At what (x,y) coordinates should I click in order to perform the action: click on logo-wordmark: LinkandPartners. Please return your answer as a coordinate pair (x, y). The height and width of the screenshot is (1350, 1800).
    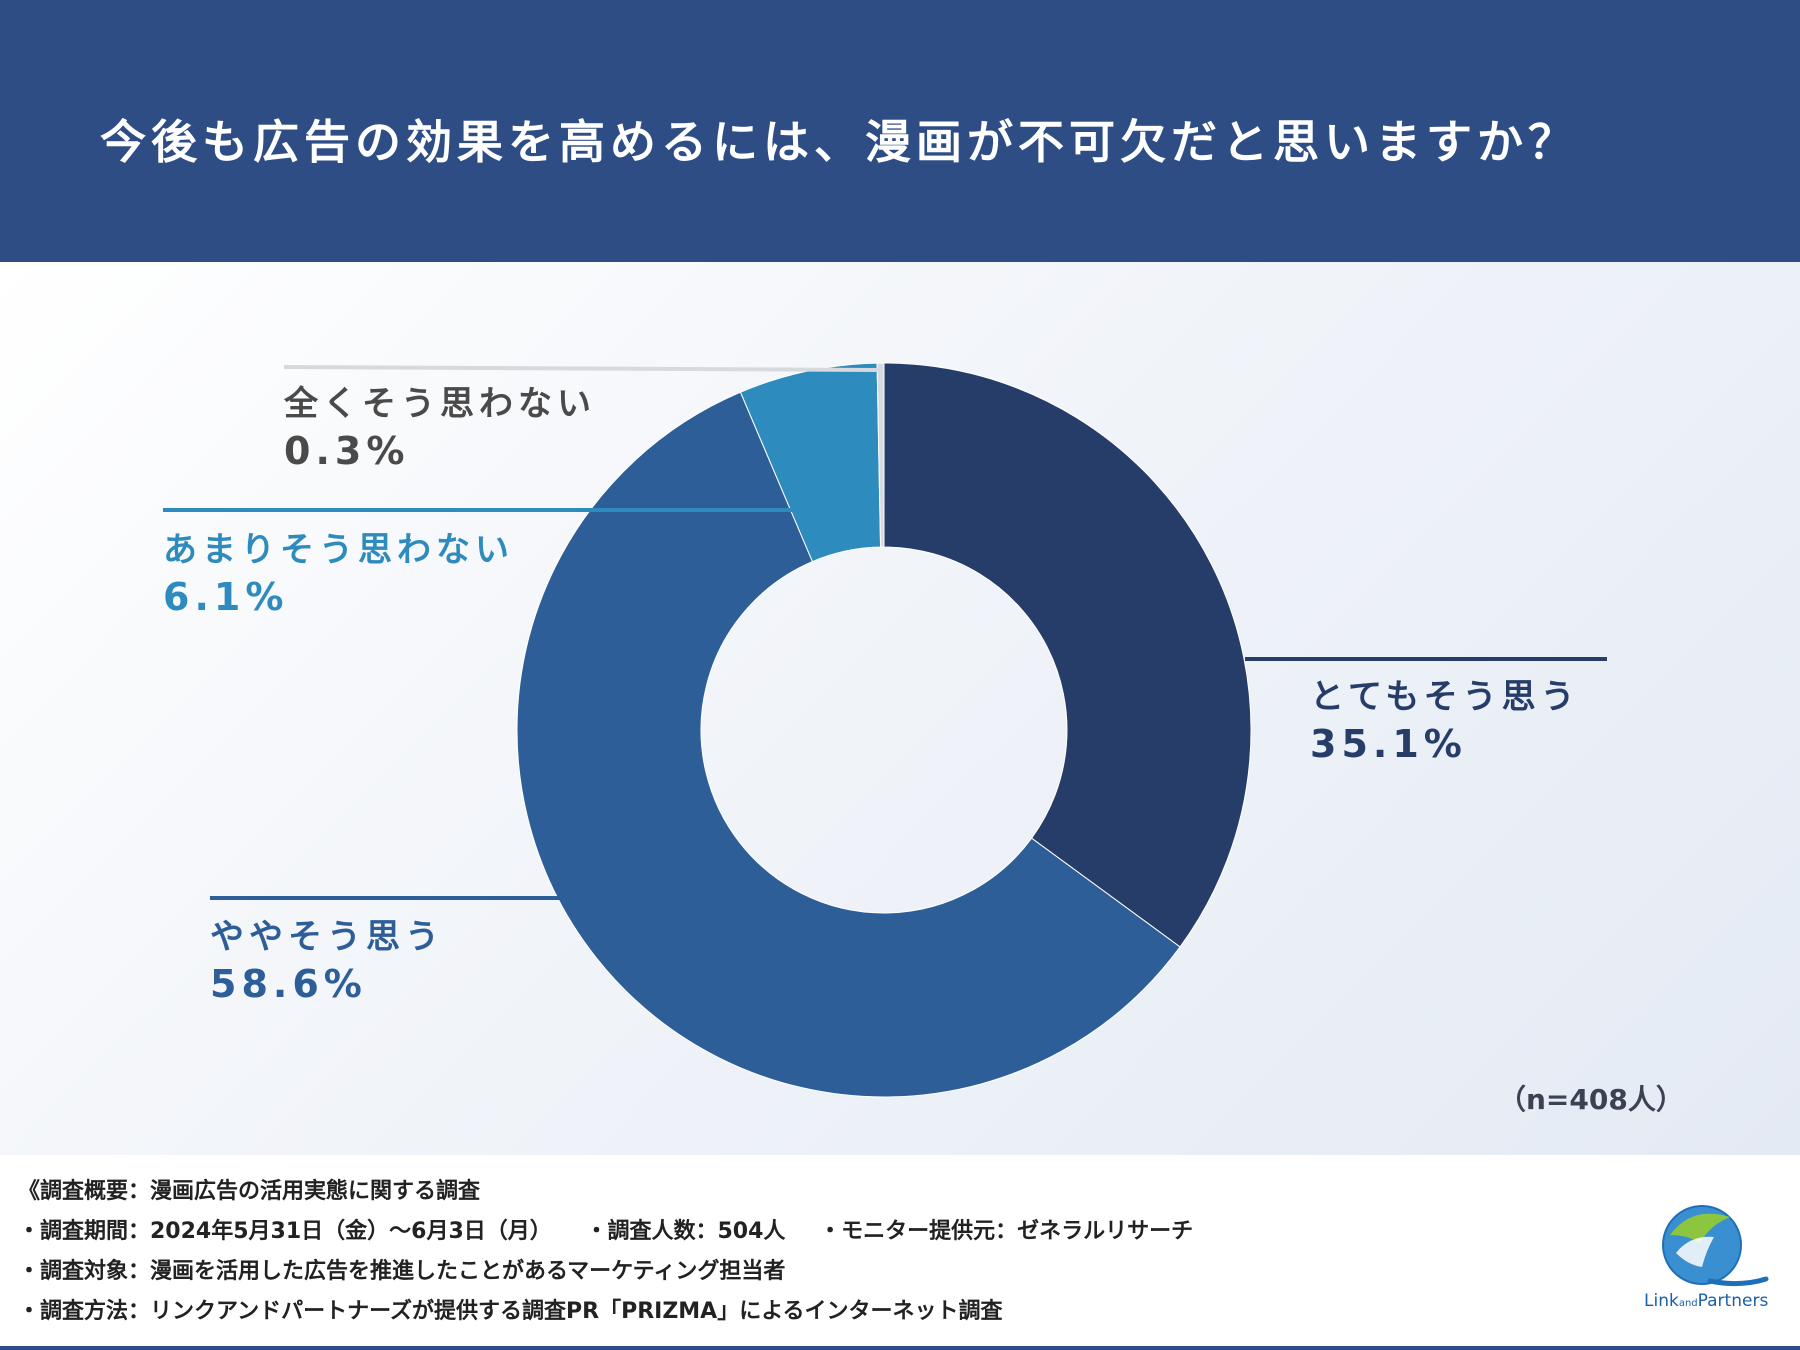
    Looking at the image, I should click on (1706, 1301).